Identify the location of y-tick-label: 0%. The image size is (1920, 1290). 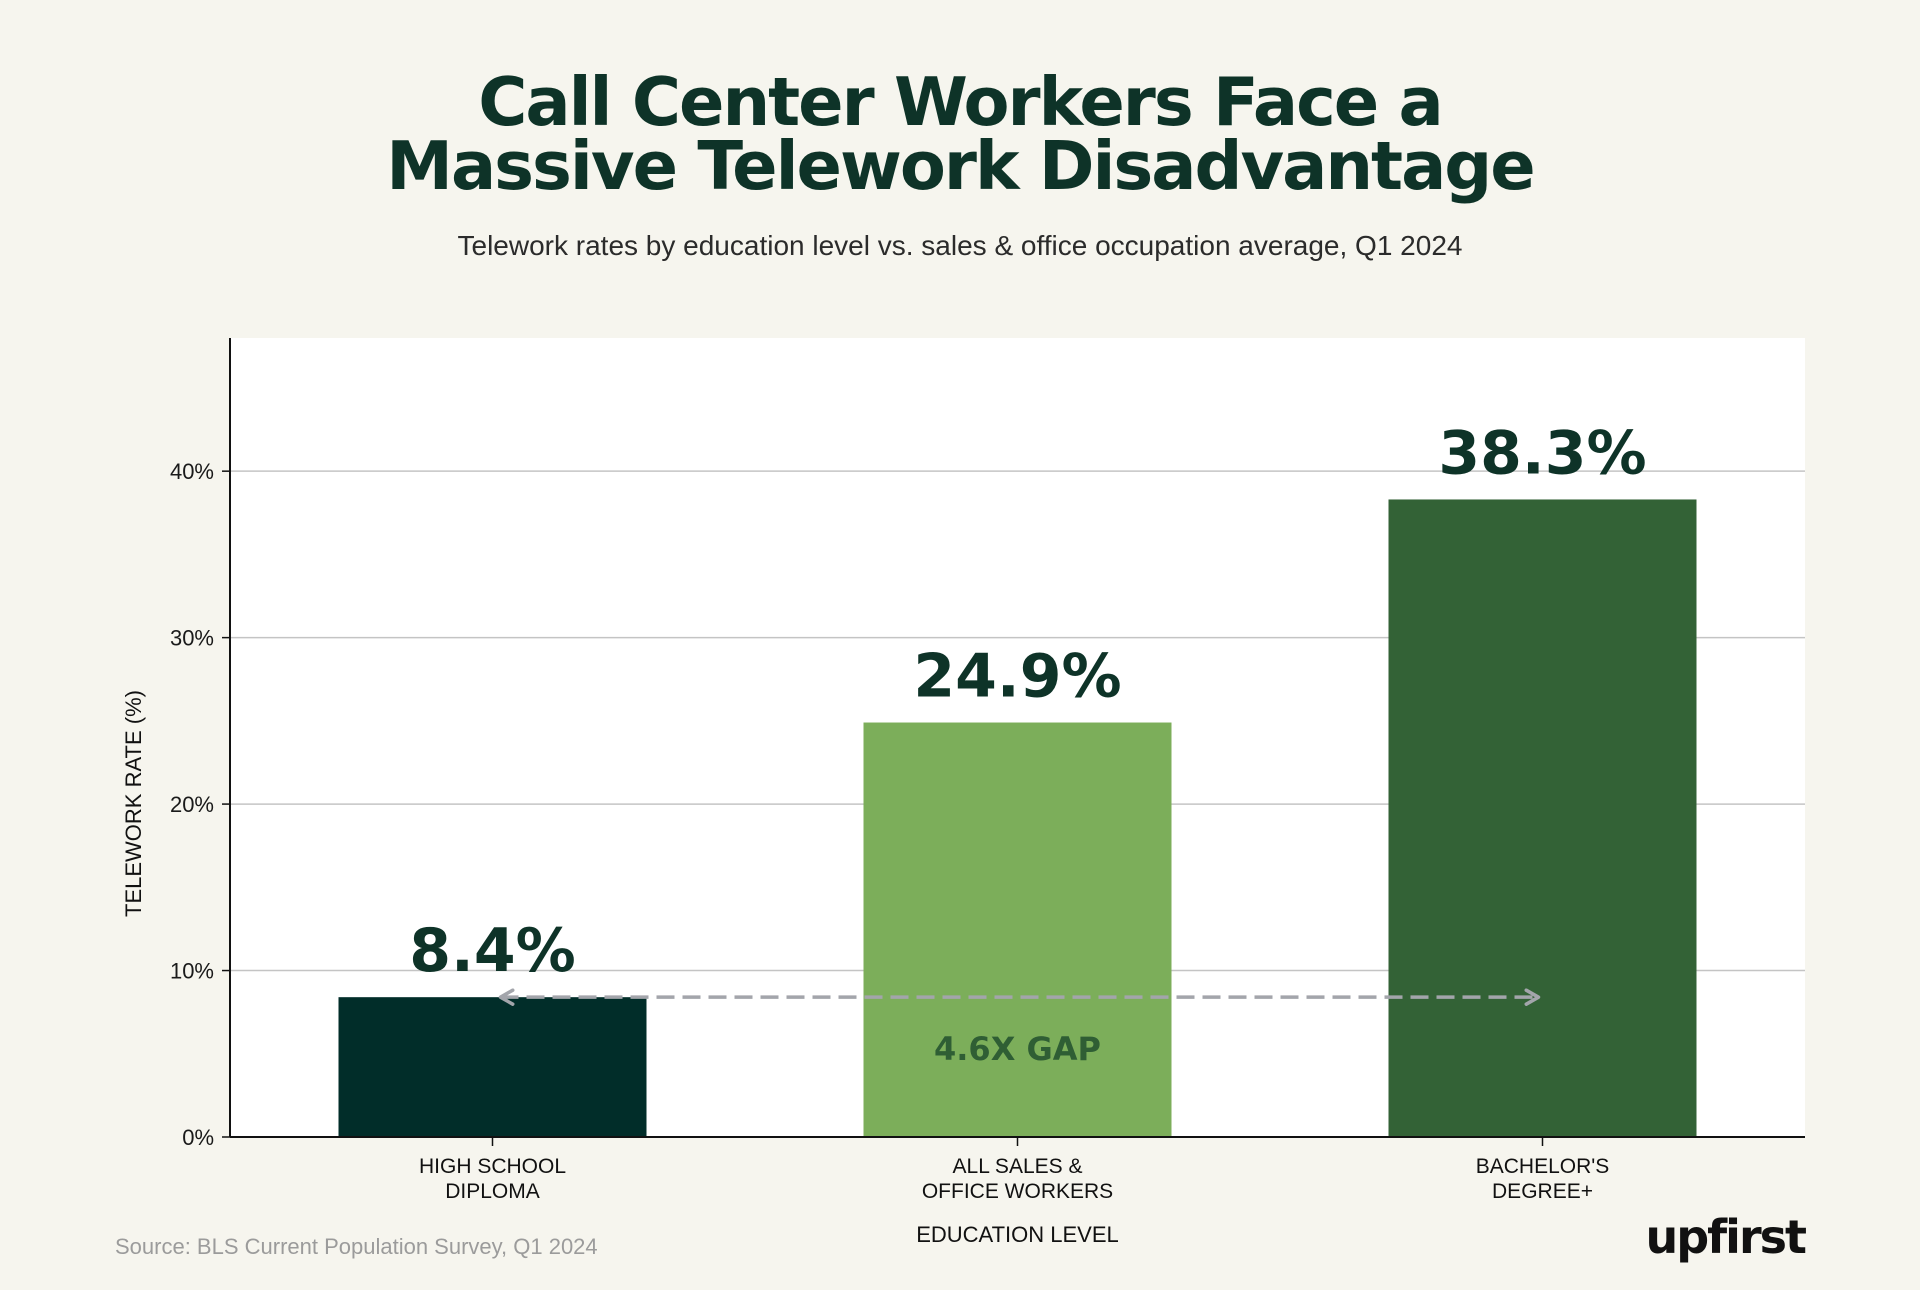
(198, 1137).